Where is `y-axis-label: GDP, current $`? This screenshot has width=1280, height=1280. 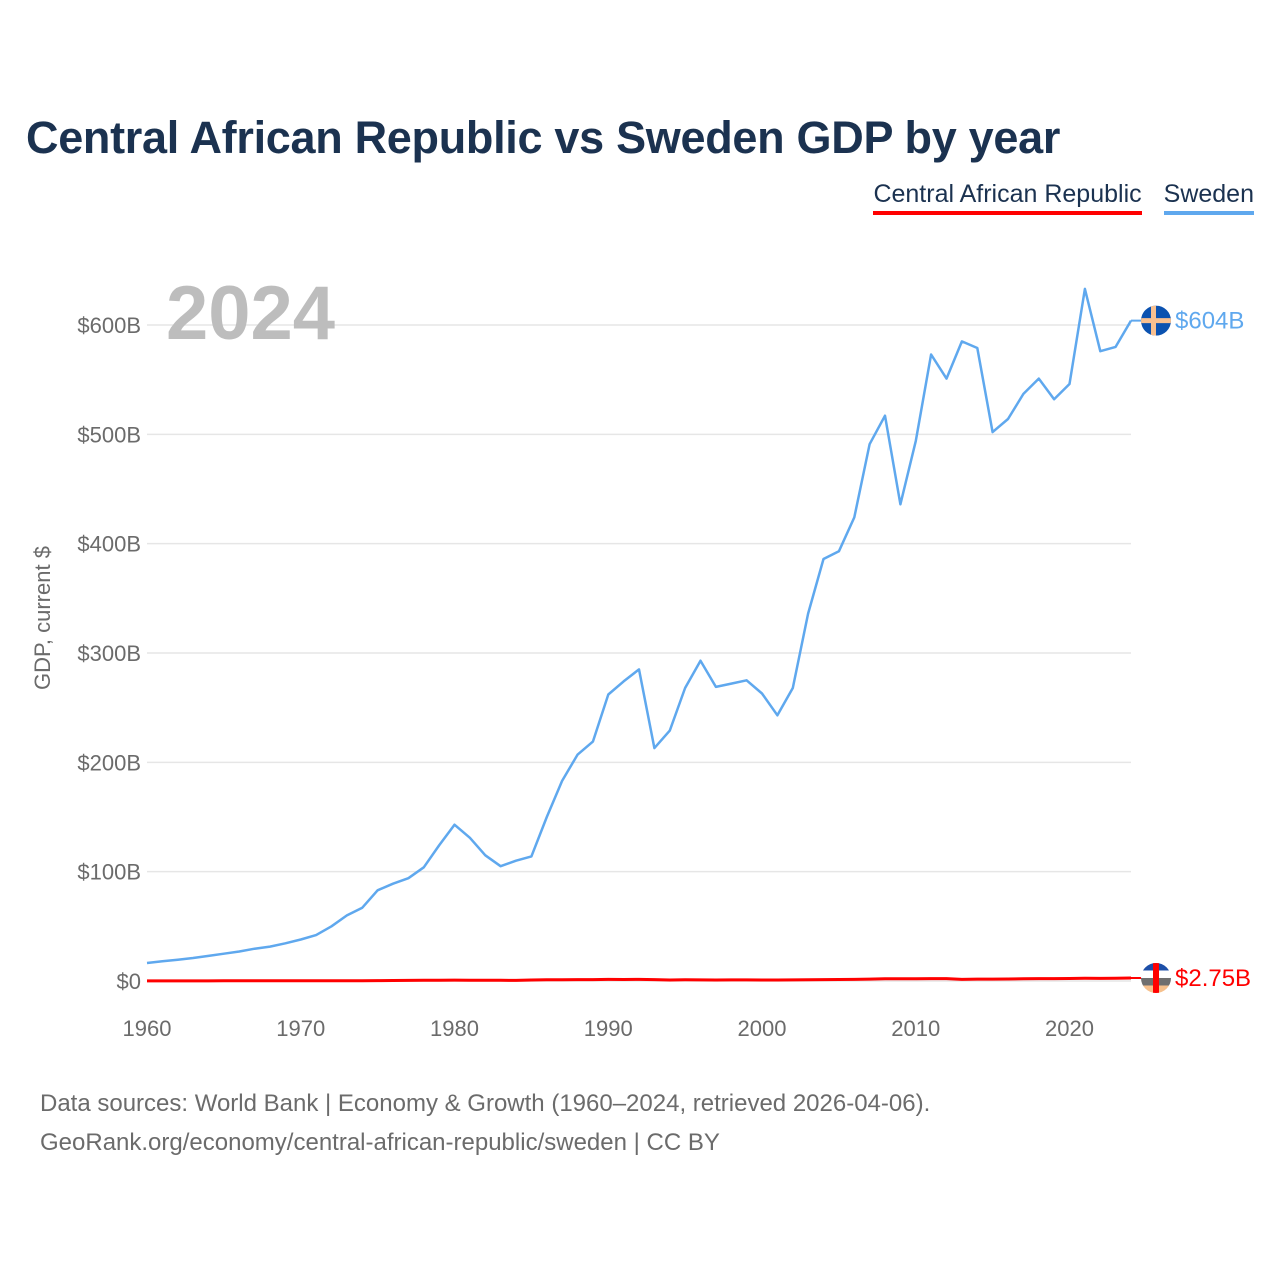 y-axis-label: GDP, current $ is located at coordinates (42, 618).